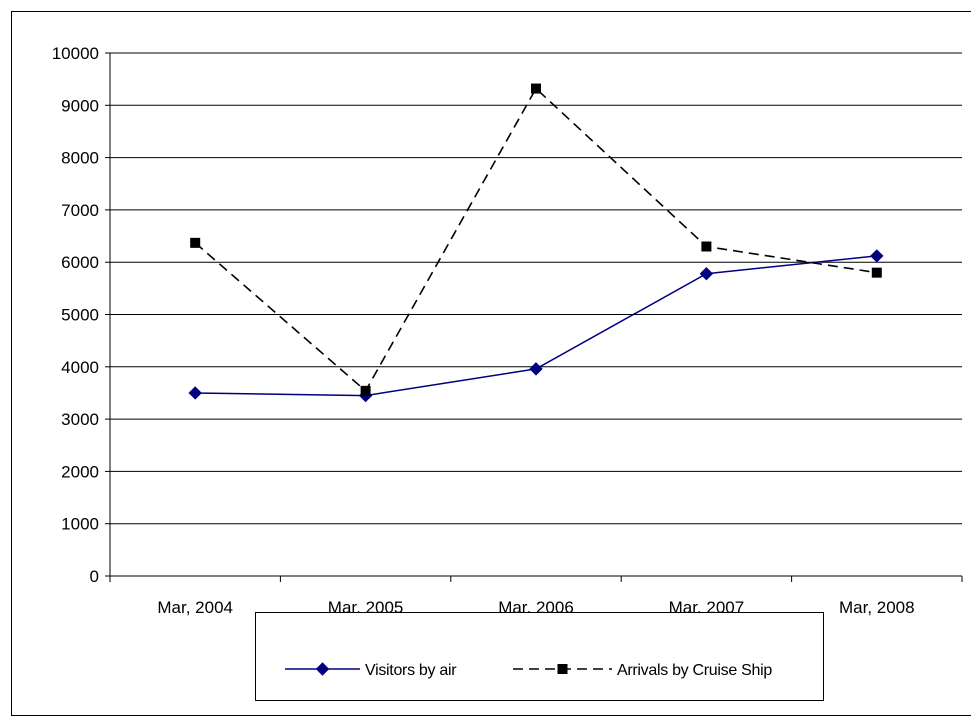 The height and width of the screenshot is (716, 971). I want to click on x-tick-label: Mar, 2008, so click(877, 607).